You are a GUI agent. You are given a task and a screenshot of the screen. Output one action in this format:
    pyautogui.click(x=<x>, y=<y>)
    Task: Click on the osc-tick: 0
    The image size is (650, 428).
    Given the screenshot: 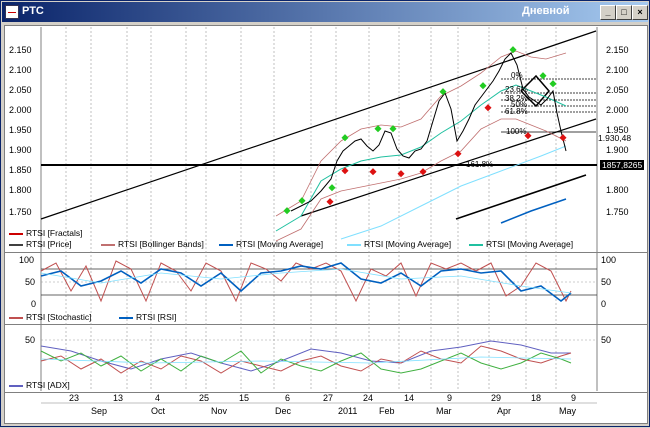 What is the action you would take?
    pyautogui.click(x=34, y=304)
    